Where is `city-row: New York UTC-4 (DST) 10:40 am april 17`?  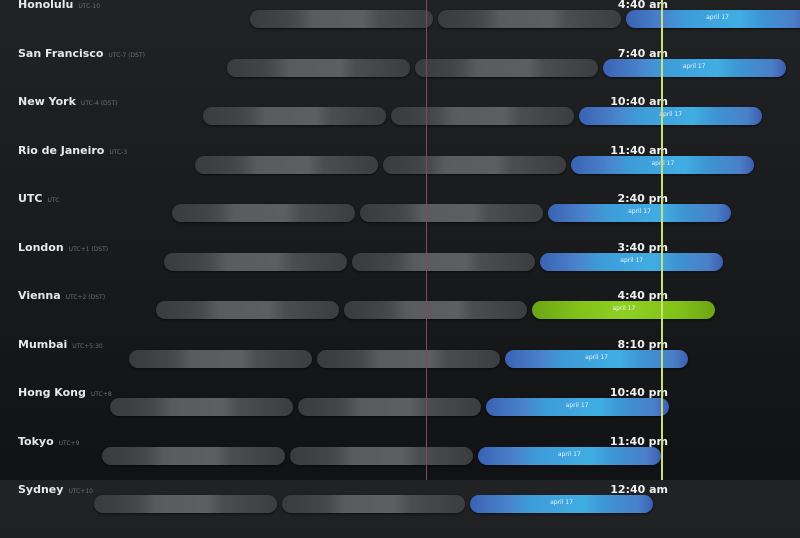
city-row: New York UTC-4 (DST) 10:40 am april 17 is located at coordinates (400, 122).